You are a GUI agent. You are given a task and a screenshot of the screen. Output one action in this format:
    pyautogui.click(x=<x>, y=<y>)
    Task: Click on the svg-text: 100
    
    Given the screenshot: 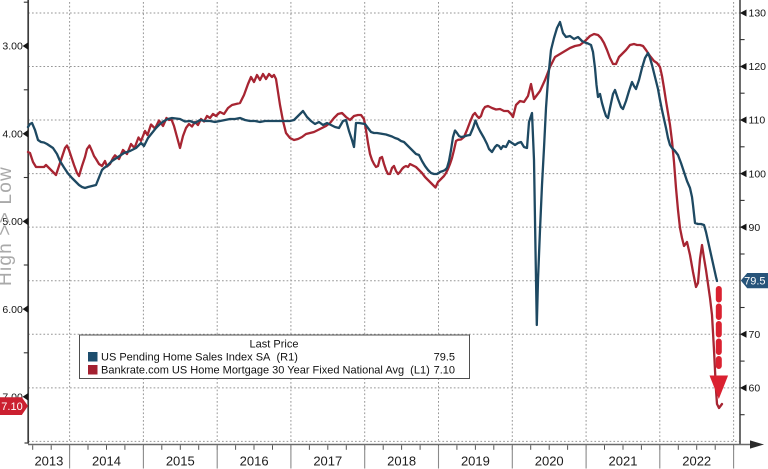 What is the action you would take?
    pyautogui.click(x=758, y=174)
    